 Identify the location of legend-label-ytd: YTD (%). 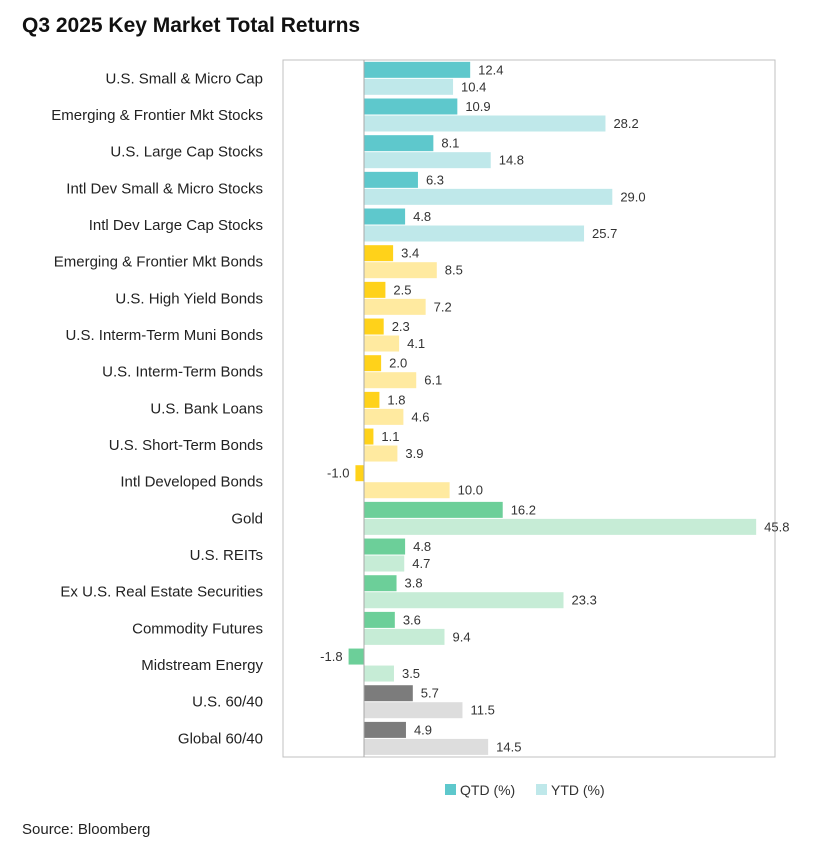
(578, 790).